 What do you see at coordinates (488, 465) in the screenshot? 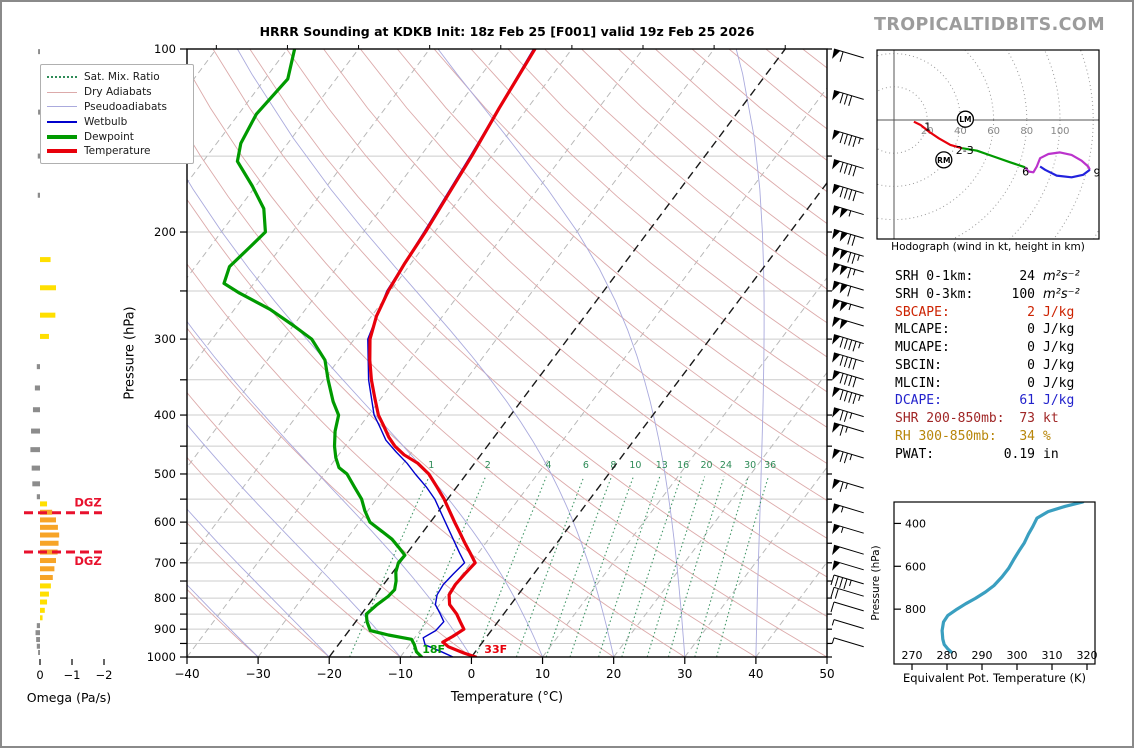
I see `svg-text: 2` at bounding box center [488, 465].